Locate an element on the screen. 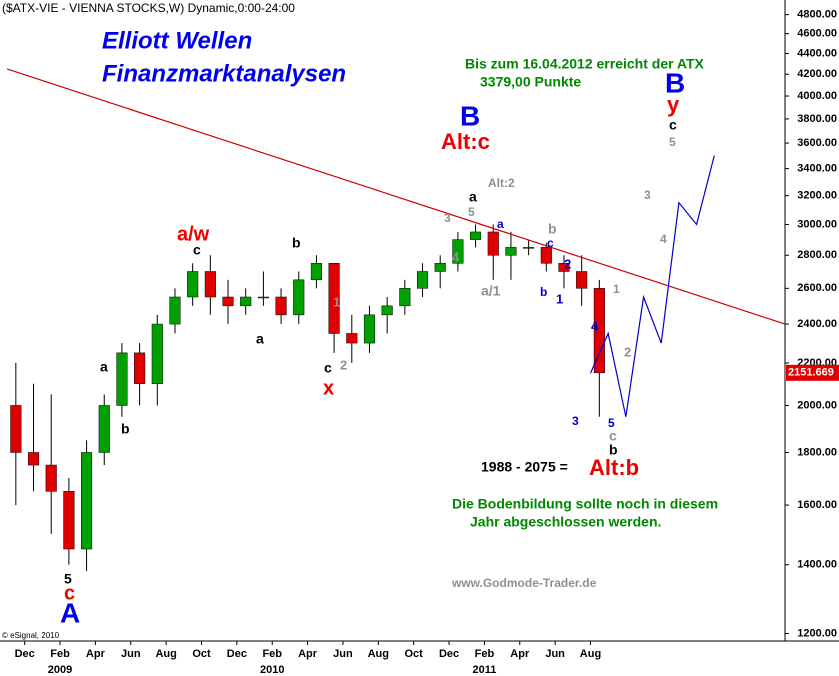 This screenshot has width=839, height=676. year-label: 2009 is located at coordinates (60, 670).